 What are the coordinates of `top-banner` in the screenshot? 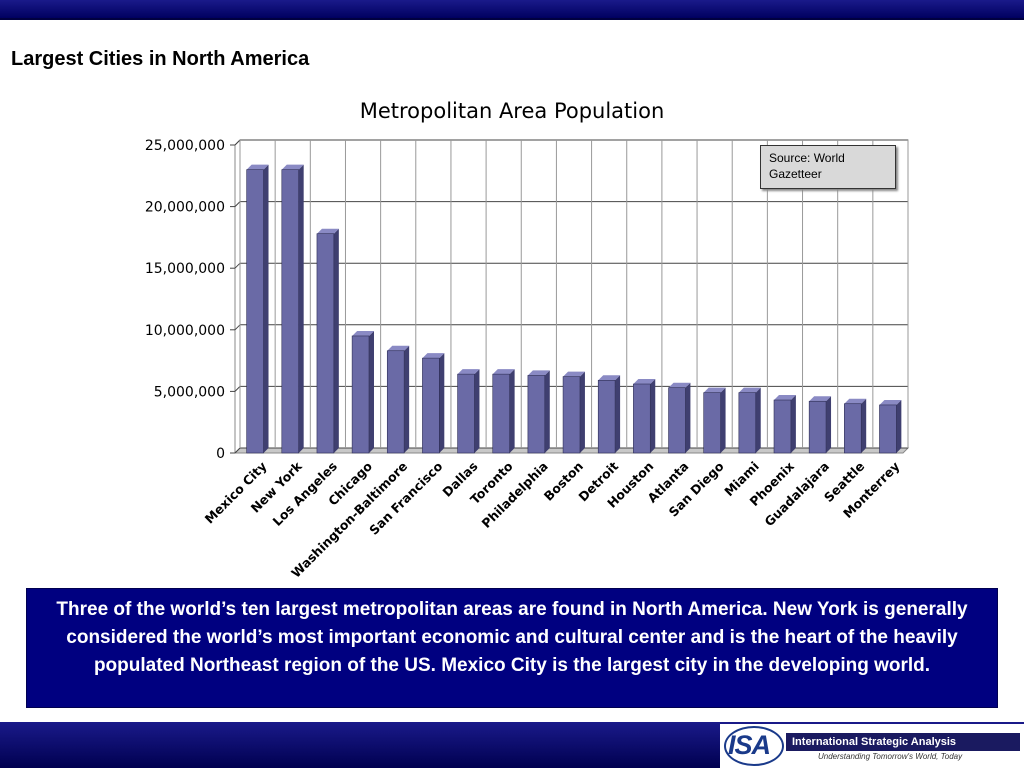 It's located at (512, 10).